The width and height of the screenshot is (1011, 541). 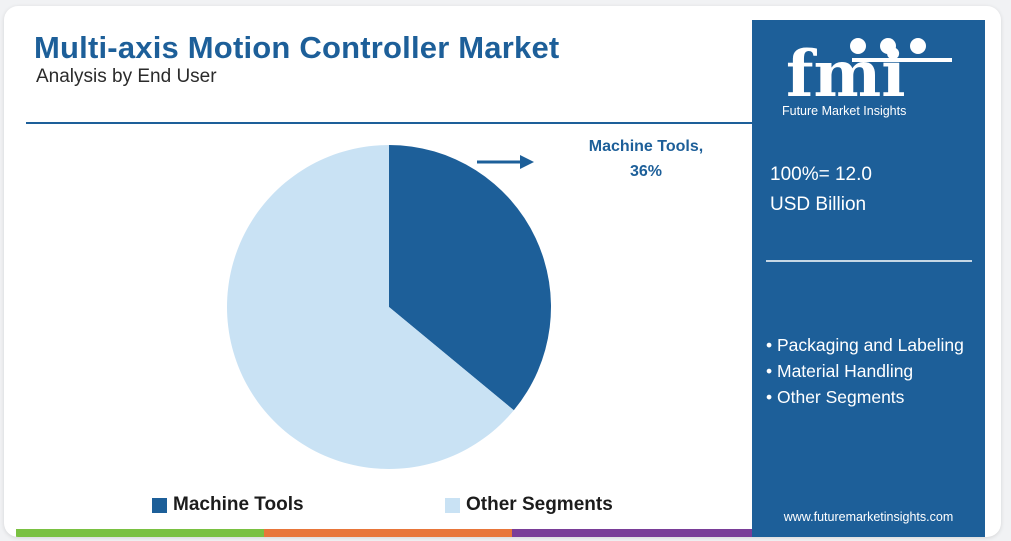 What do you see at coordinates (390, 123) in the screenshot?
I see `title-rule` at bounding box center [390, 123].